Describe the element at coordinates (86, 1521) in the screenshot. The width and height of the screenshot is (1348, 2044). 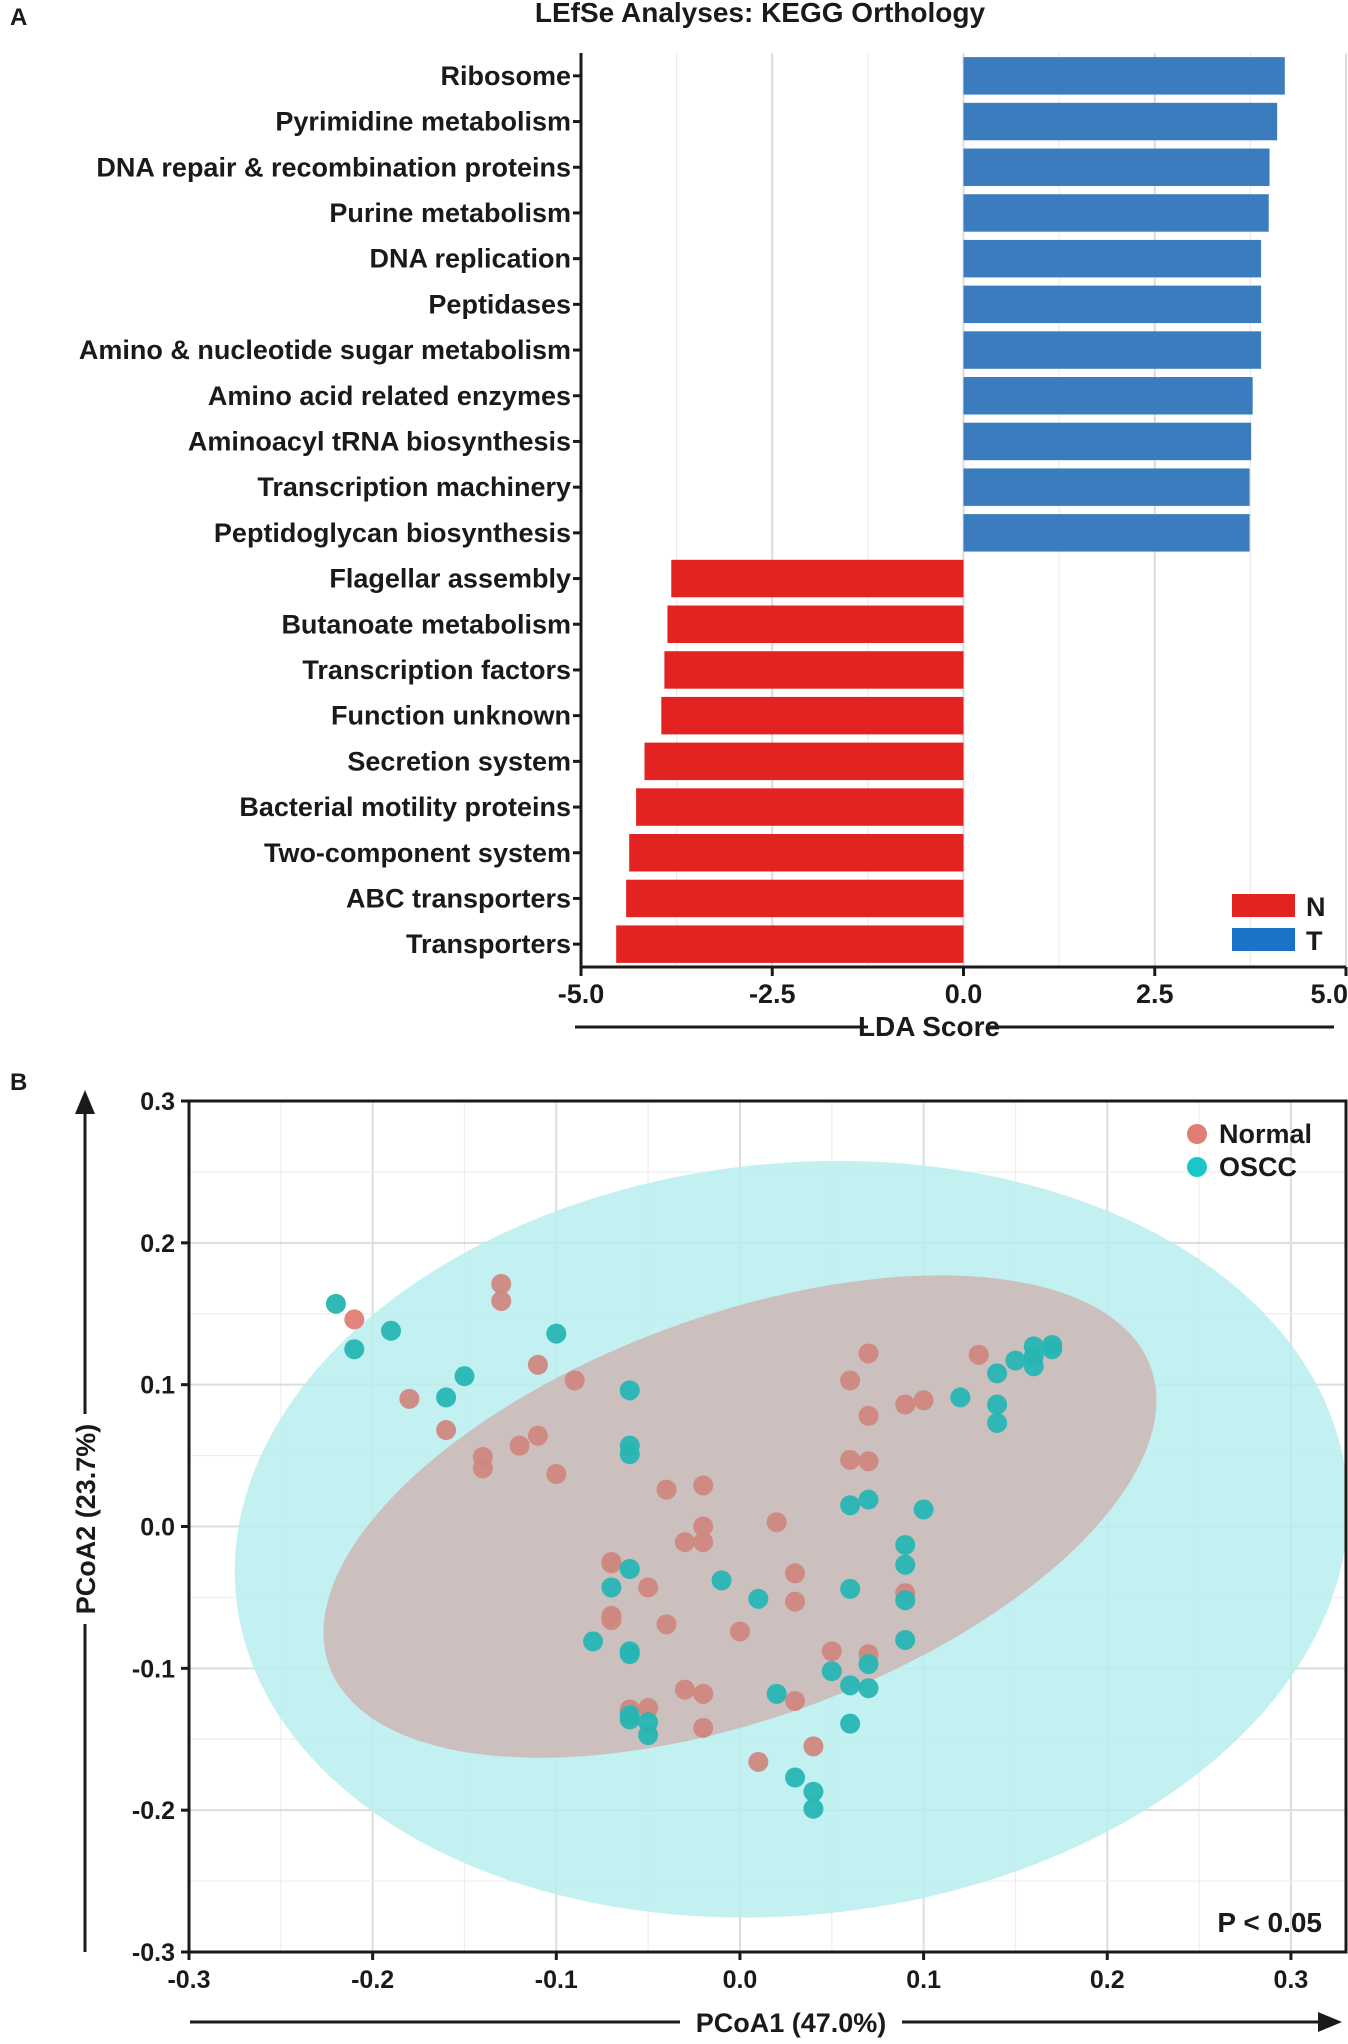
I see `y-axis-title-group: PCoA2 (23.7%)` at that location.